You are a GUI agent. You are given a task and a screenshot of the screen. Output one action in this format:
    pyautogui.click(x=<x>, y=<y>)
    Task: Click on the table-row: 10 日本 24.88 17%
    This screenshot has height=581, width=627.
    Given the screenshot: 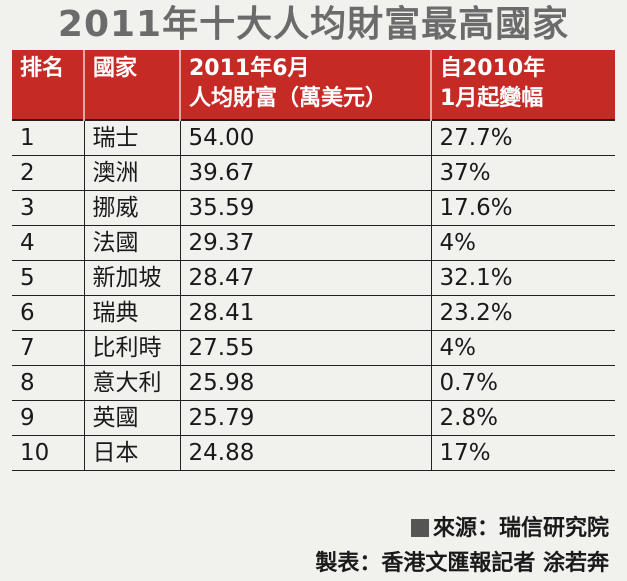 What is the action you would take?
    pyautogui.click(x=313, y=453)
    